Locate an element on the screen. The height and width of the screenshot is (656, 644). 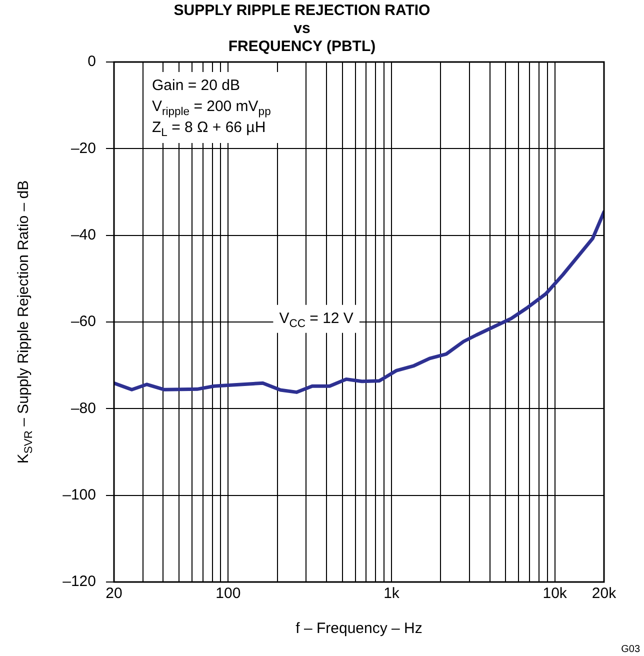
y-tick-label: –100 is located at coordinates (79, 495).